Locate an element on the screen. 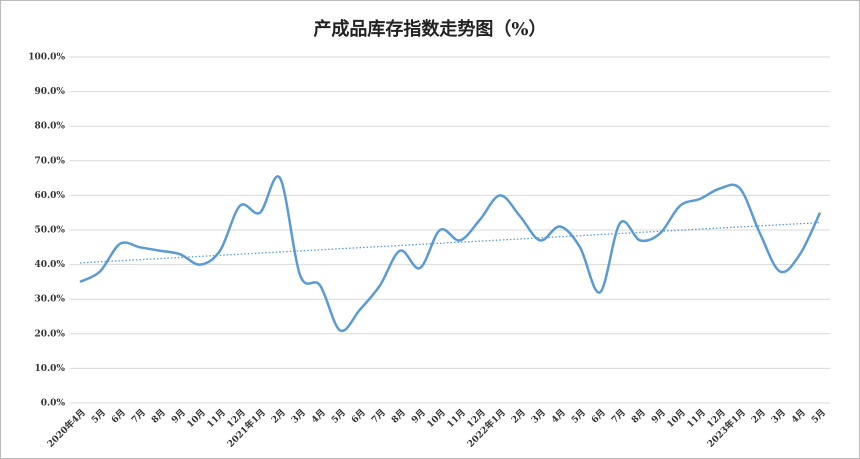  y-tick-label: 90.0% is located at coordinates (50, 92).